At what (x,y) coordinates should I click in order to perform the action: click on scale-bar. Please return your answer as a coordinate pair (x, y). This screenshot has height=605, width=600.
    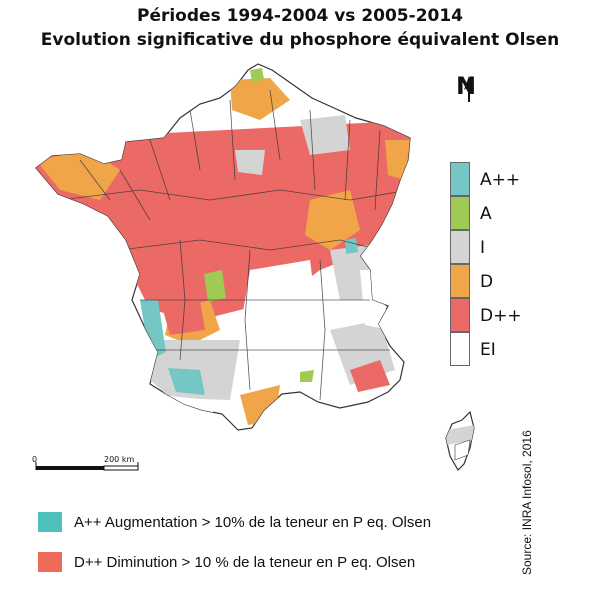
    Looking at the image, I should click on (87, 466).